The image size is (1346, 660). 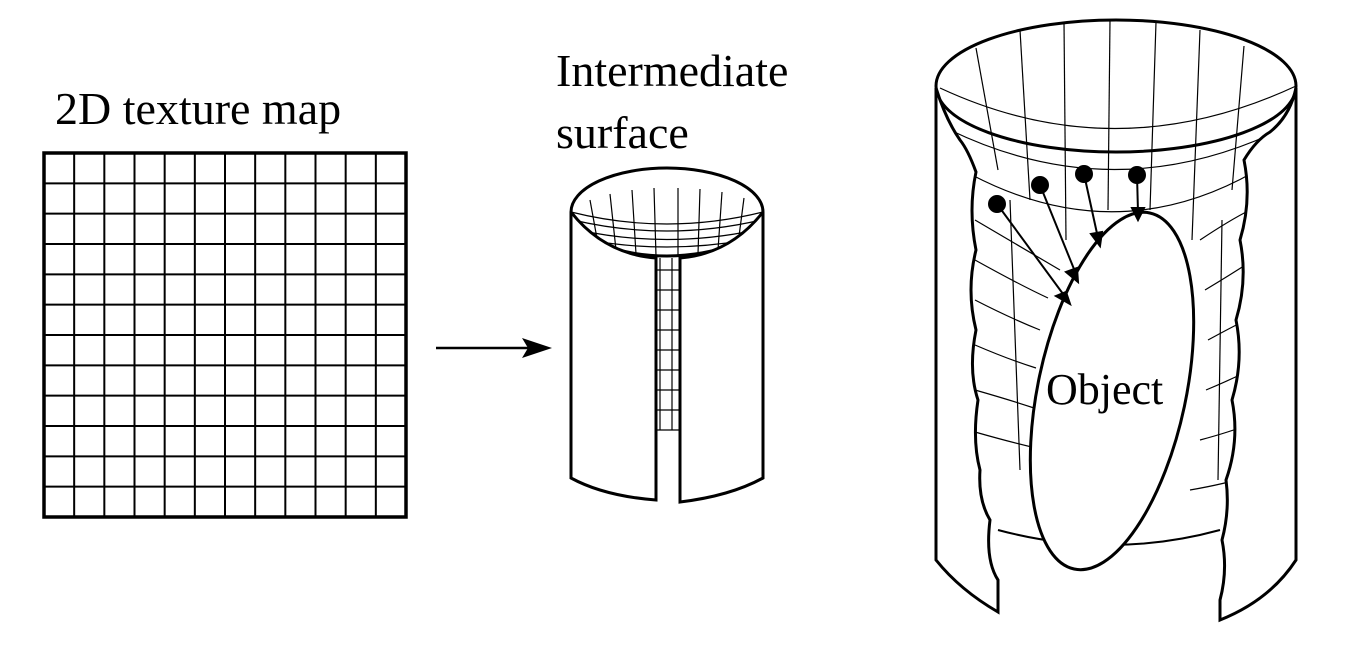 I want to click on intermediate-label-line1: Intermediate, so click(x=672, y=70).